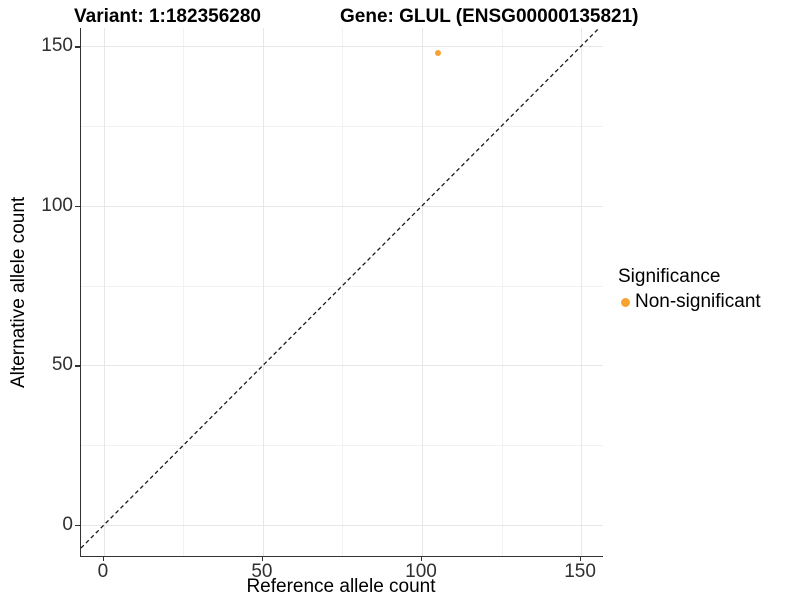 This screenshot has width=800, height=600. I want to click on legend-items: Non-significant, so click(689, 302).